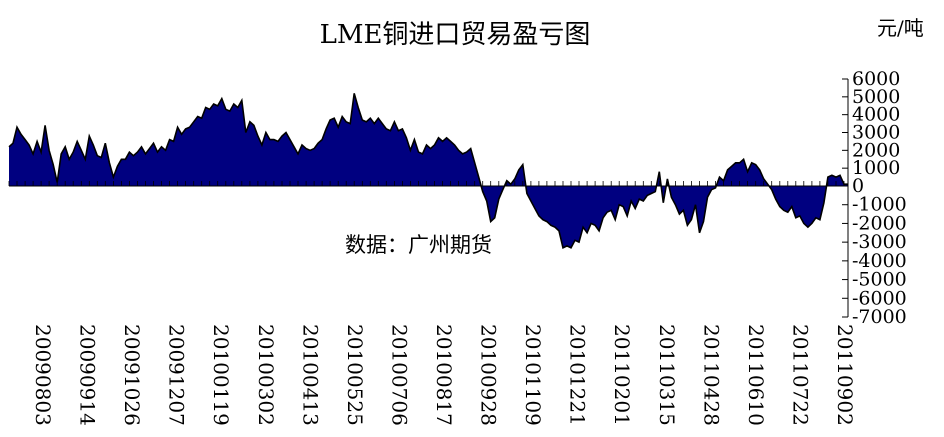 The width and height of the screenshot is (944, 437). What do you see at coordinates (800, 375) in the screenshot?
I see `x-tick-label: 20110722` at bounding box center [800, 375].